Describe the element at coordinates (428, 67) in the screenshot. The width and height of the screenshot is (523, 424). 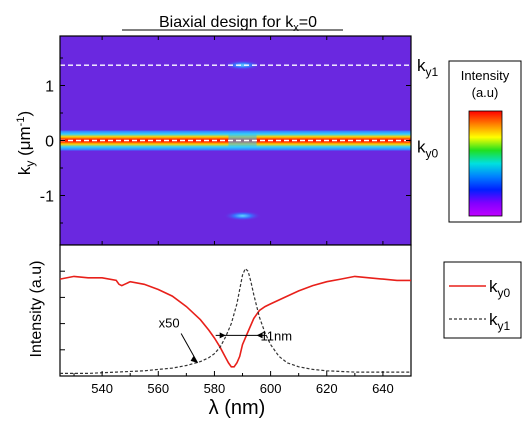
I see `label-y1: ky1` at that location.